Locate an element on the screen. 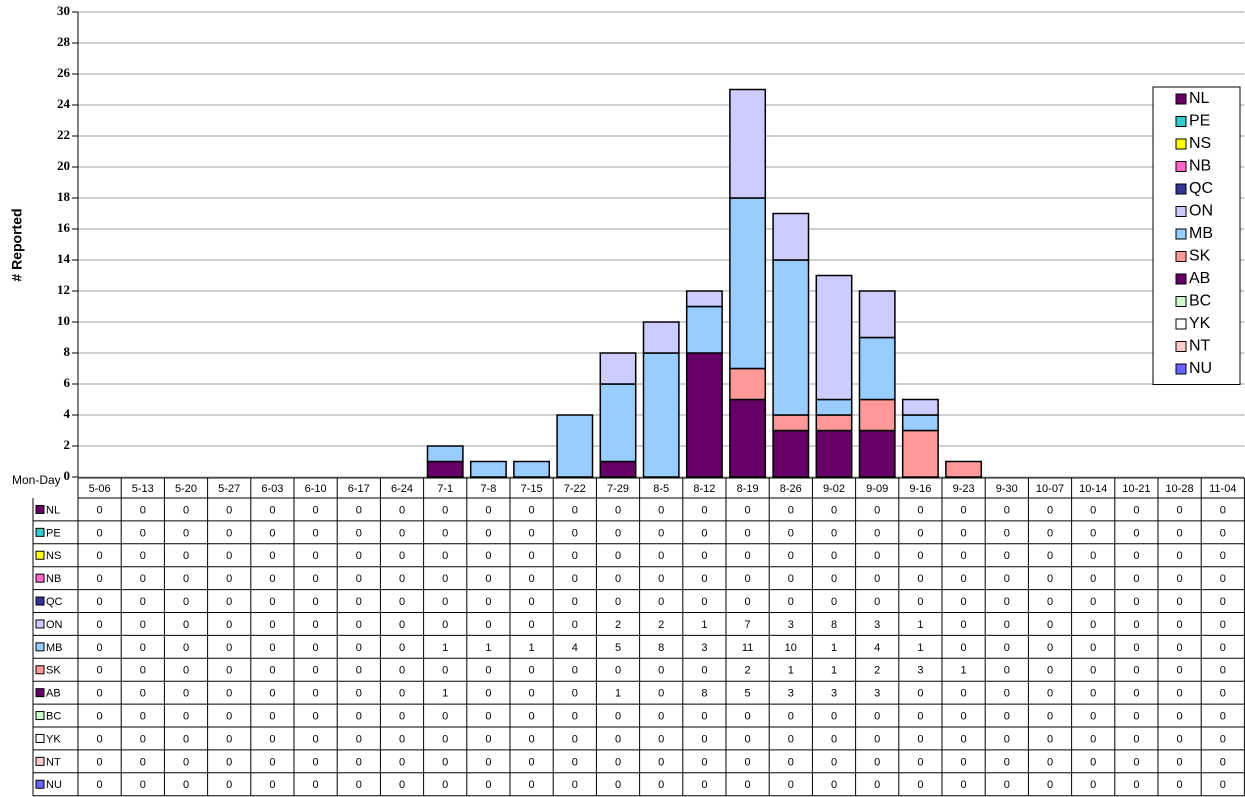  x-axis-label: Mon-Day is located at coordinates (36, 480).